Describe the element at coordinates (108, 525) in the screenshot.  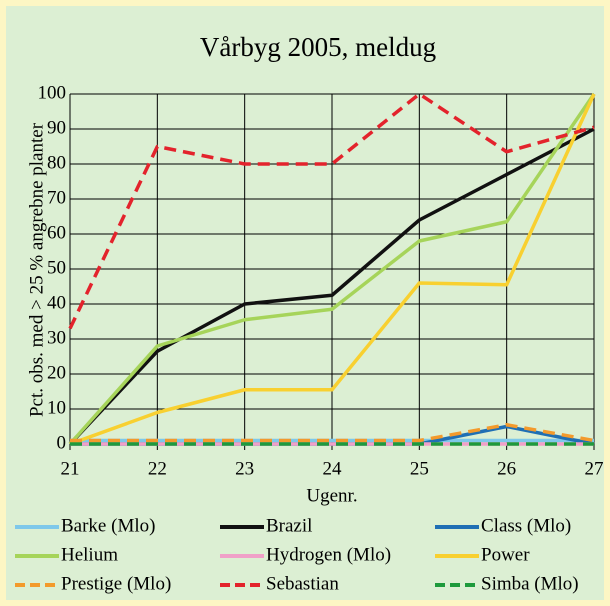
I see `legend-label: Barke (Mlo)` at that location.